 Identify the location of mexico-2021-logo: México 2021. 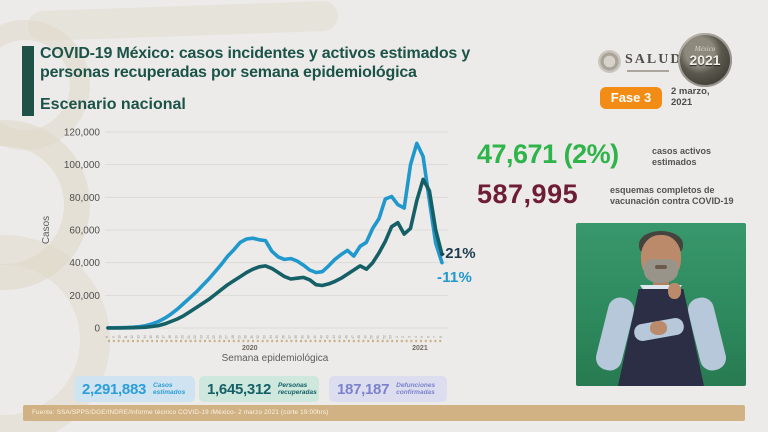
(705, 60).